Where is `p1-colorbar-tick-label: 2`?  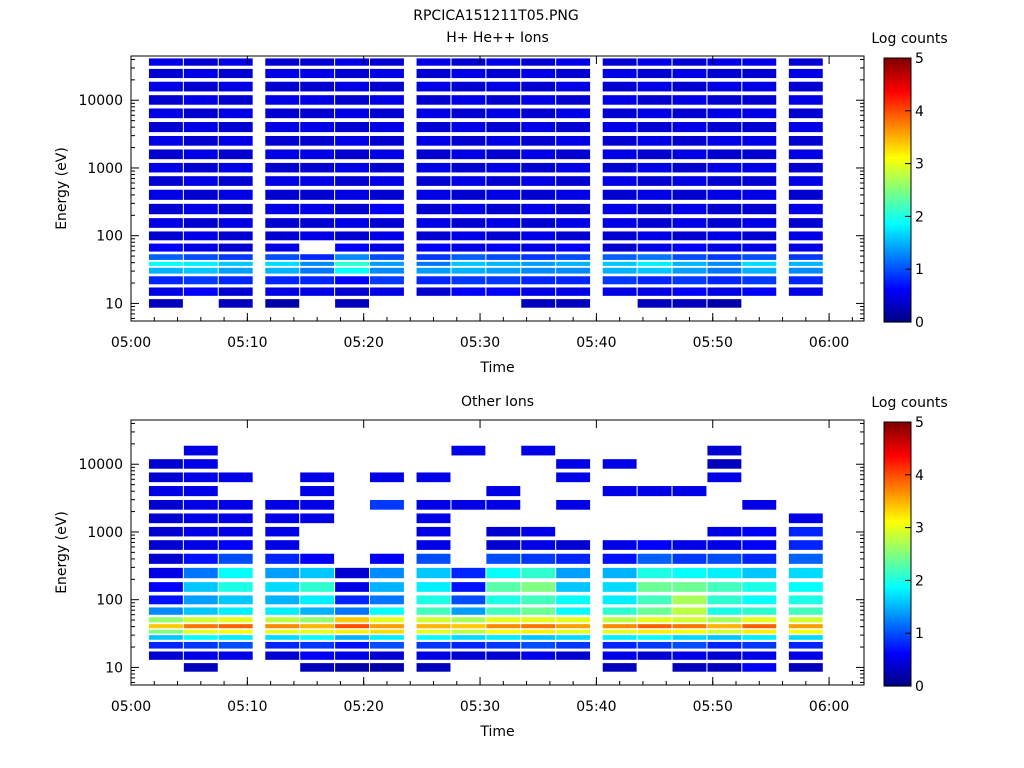
p1-colorbar-tick-label: 2 is located at coordinates (919, 581).